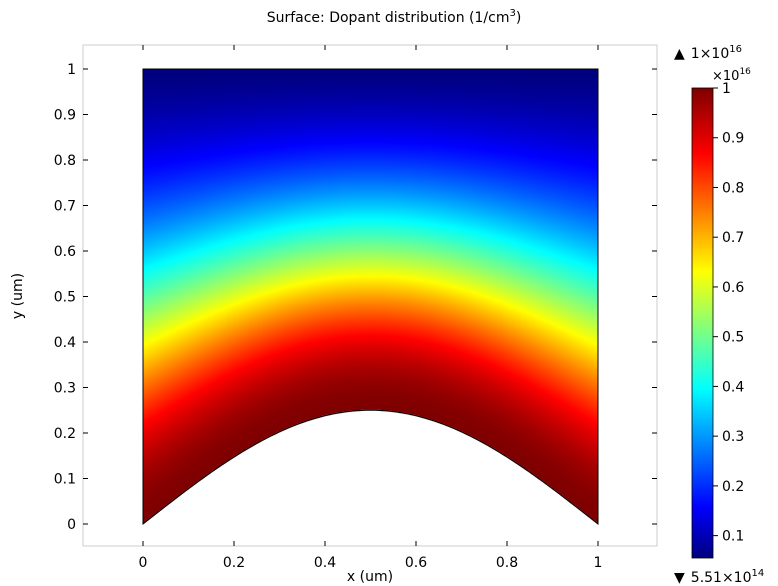  I want to click on colorbar-multiplier-exponent: 16, so click(745, 72).